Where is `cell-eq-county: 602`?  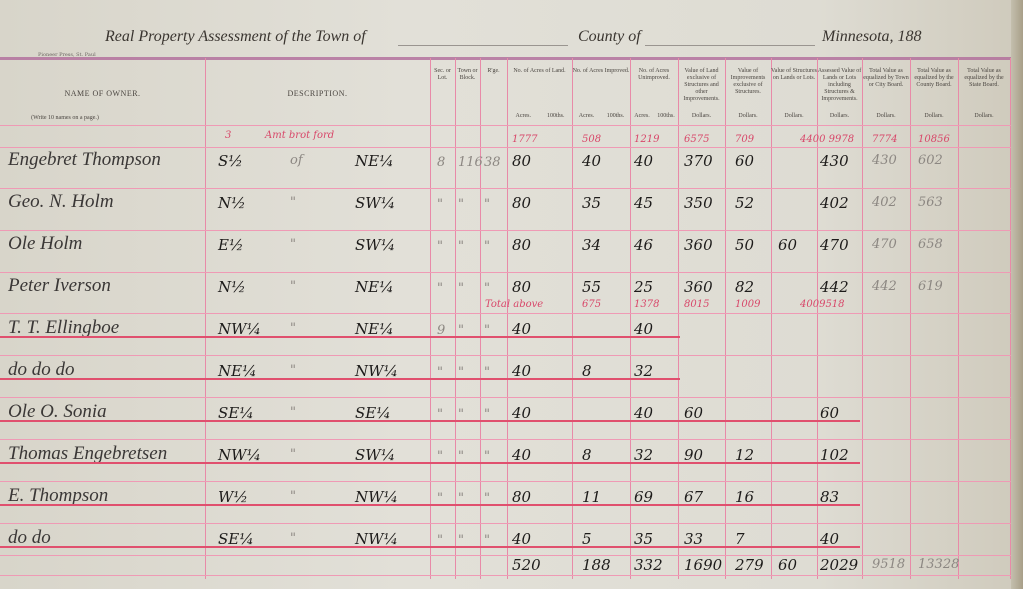
cell-eq-county: 602 is located at coordinates (930, 160).